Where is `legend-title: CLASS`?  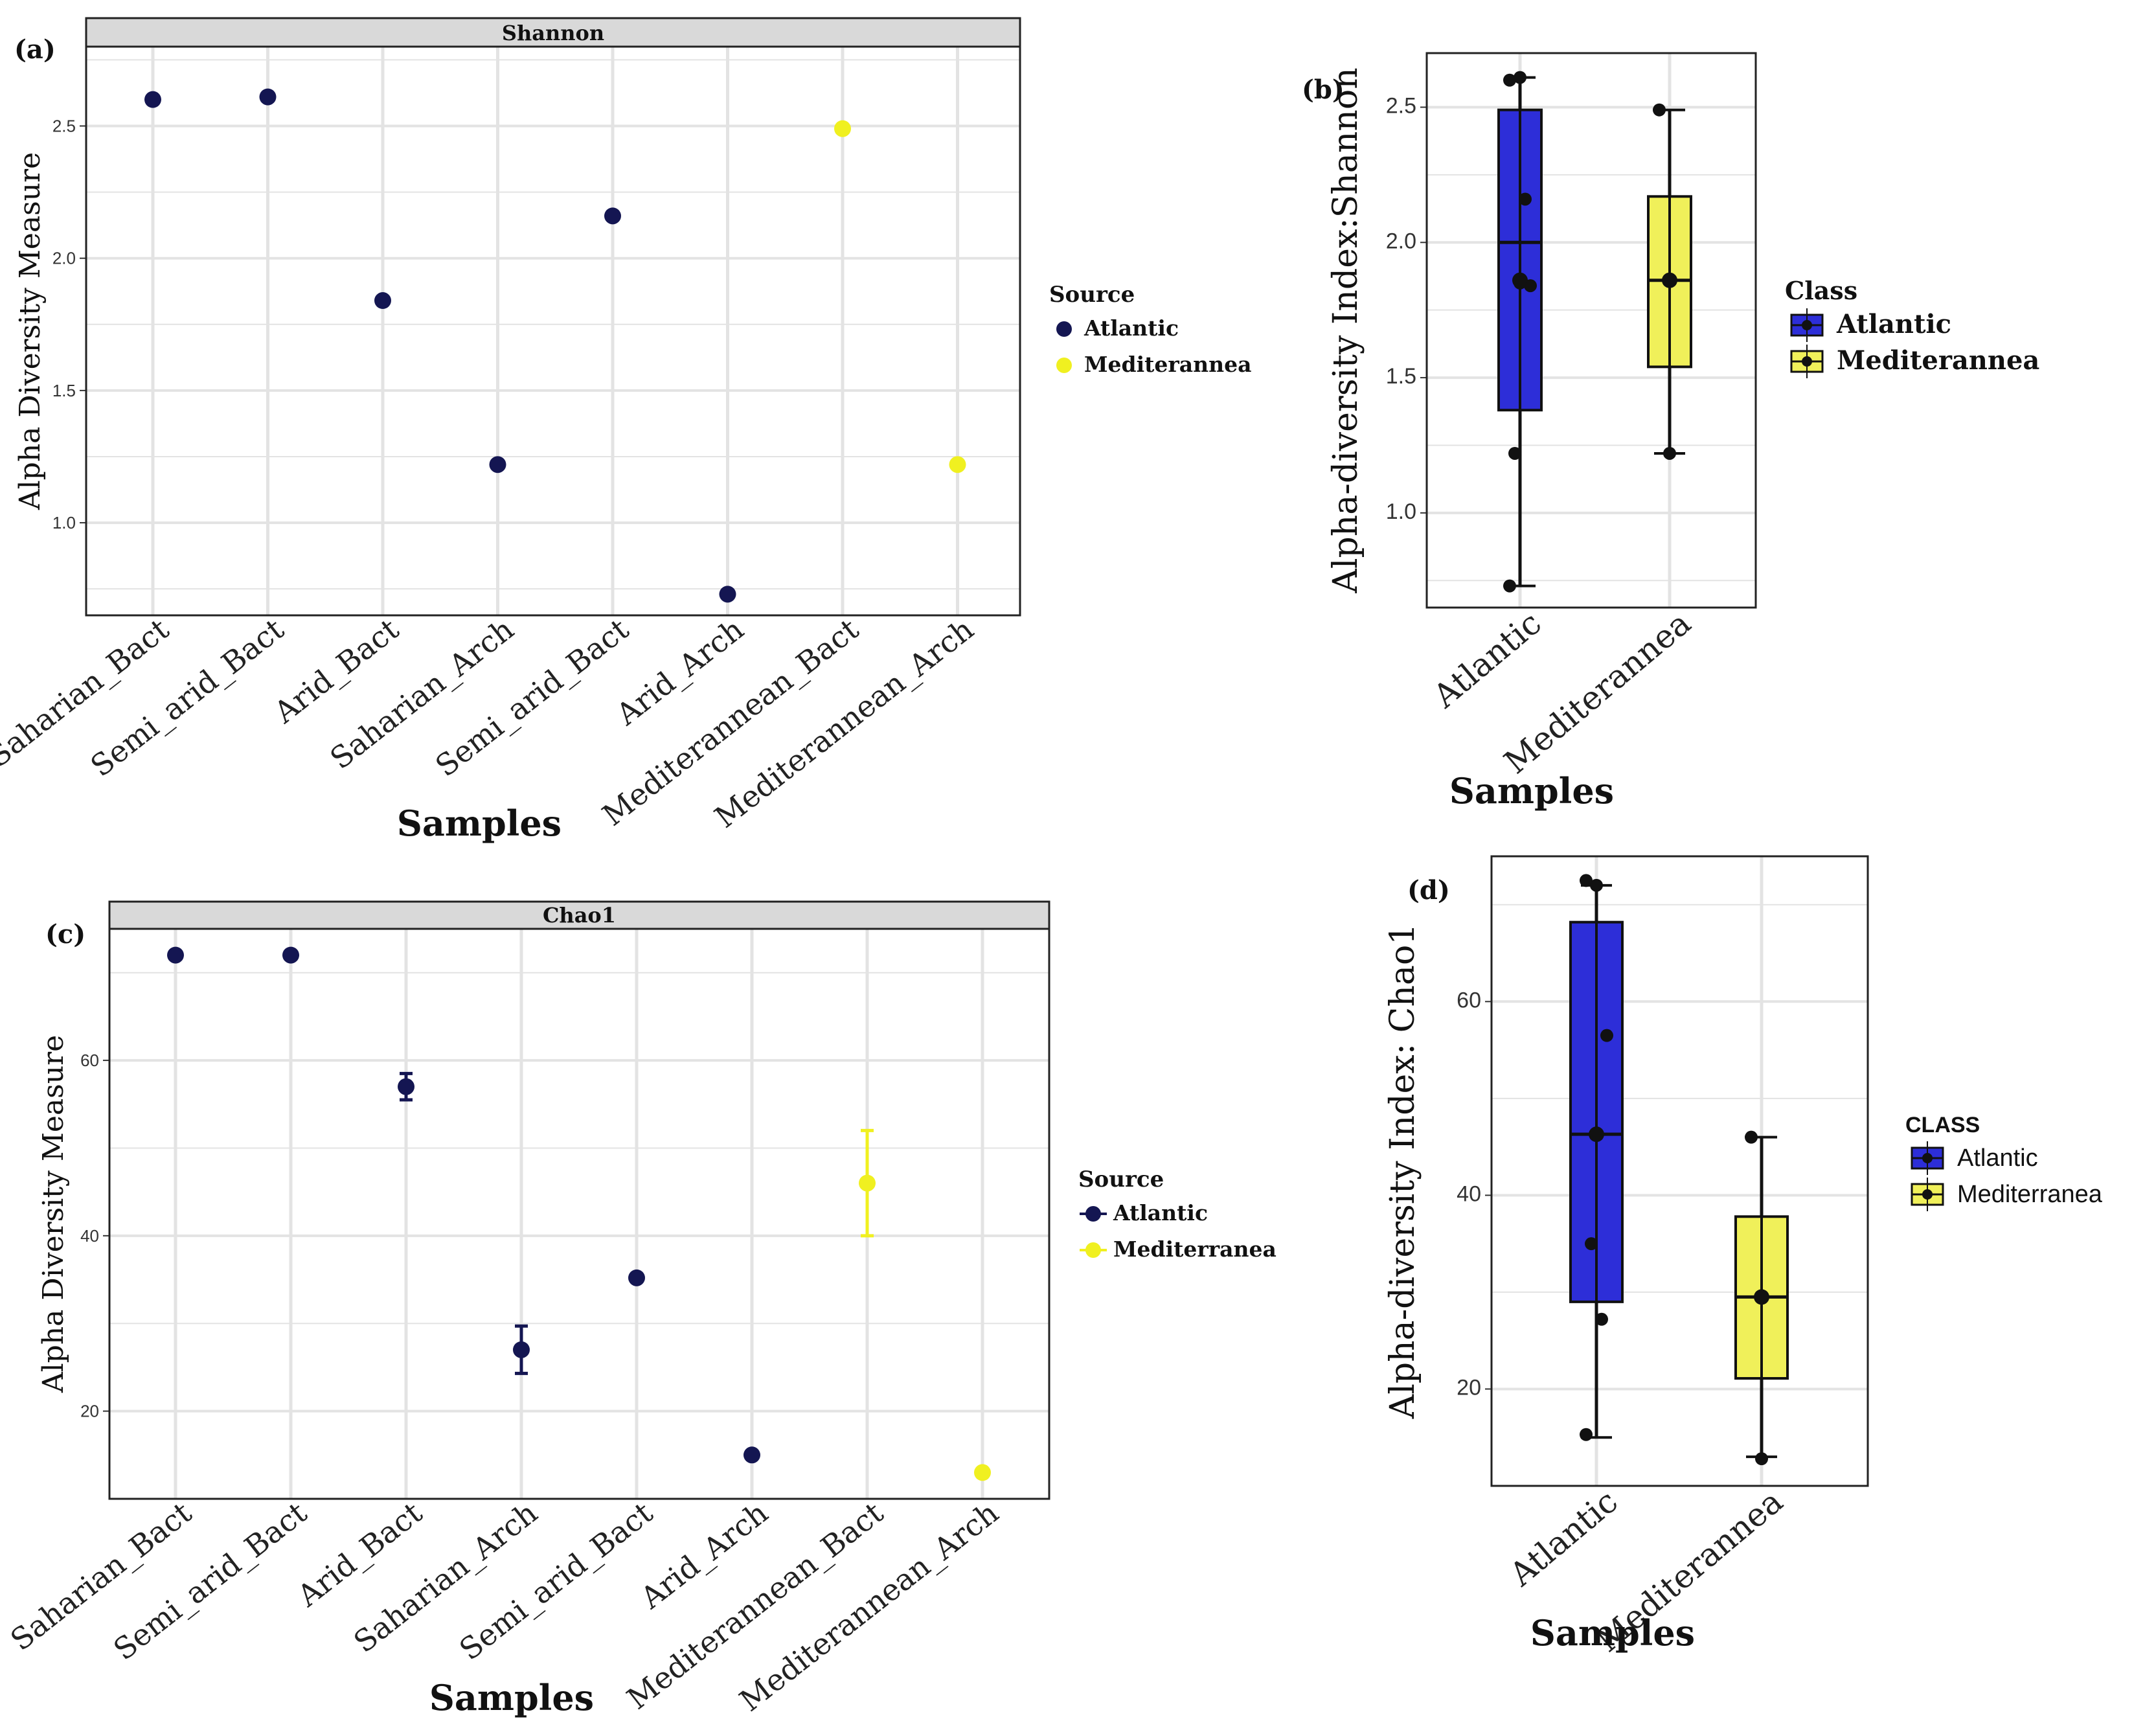
legend-title: CLASS is located at coordinates (1942, 1125).